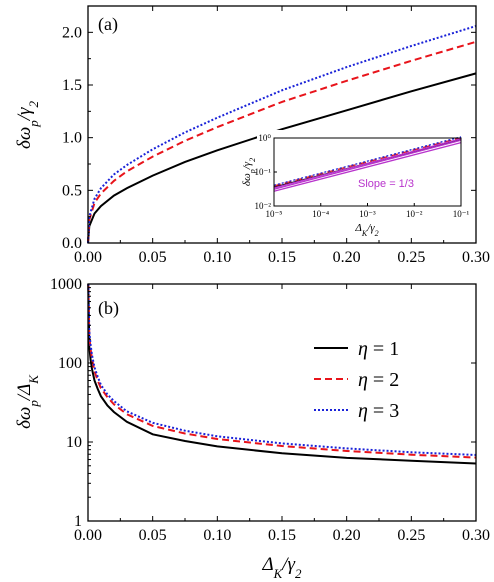 Image resolution: width=494 pixels, height=582 pixels. What do you see at coordinates (108, 24) in the screenshot?
I see `panel-a-label: (a)` at bounding box center [108, 24].